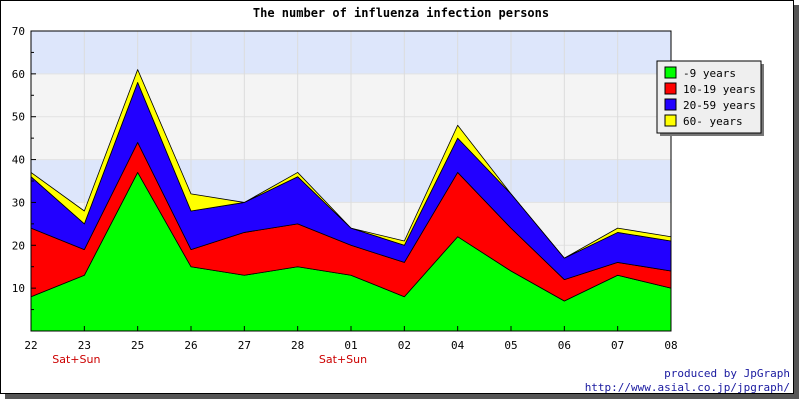 The width and height of the screenshot is (800, 400). Describe the element at coordinates (84, 345) in the screenshot. I see `x-tick-label: 23` at that location.